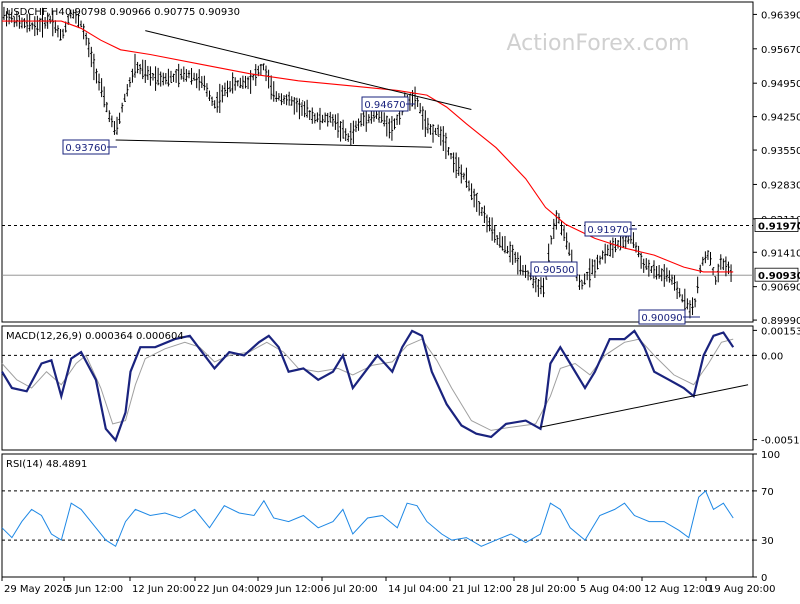 The width and height of the screenshot is (800, 604). I want to click on price-annotation: 0.93760, so click(89, 147).